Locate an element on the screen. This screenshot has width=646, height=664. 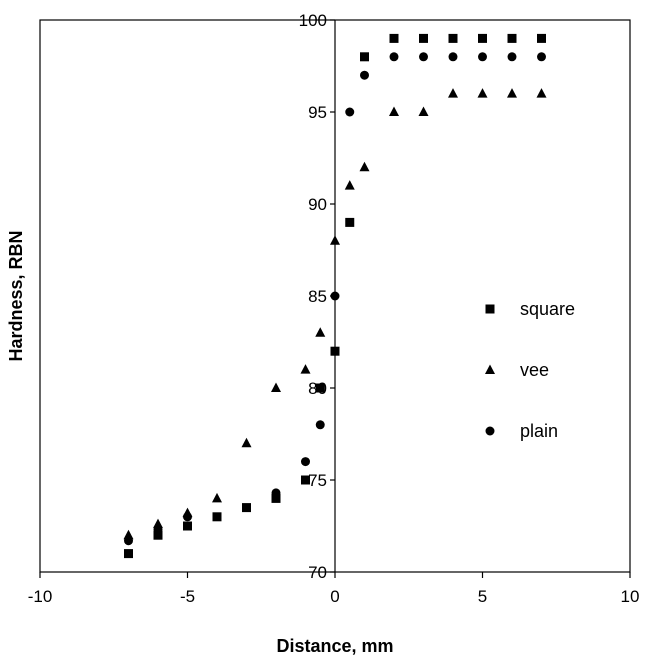
x-axis: -10 -5 0 5 10 is located at coordinates (334, 589).